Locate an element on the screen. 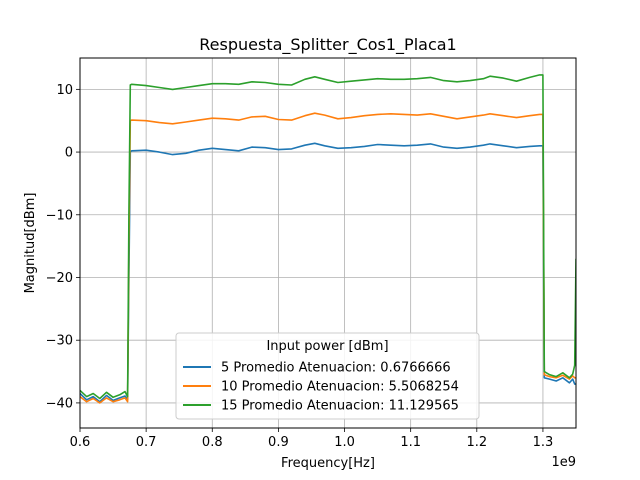 The image size is (640, 480). x-tick-label: 0.7 is located at coordinates (146, 442).